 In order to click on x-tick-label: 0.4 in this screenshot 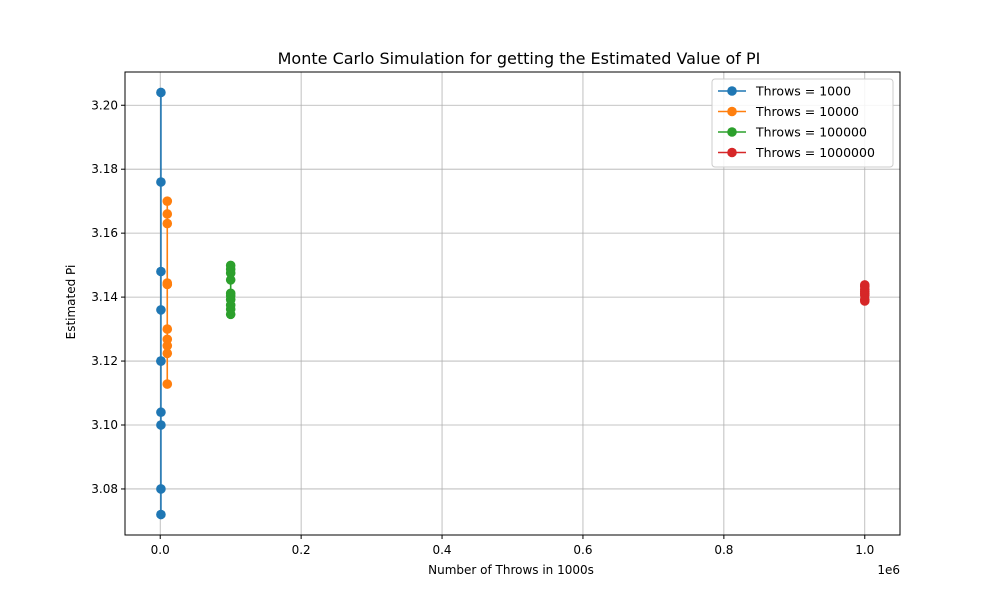, I will do `click(441, 550)`.